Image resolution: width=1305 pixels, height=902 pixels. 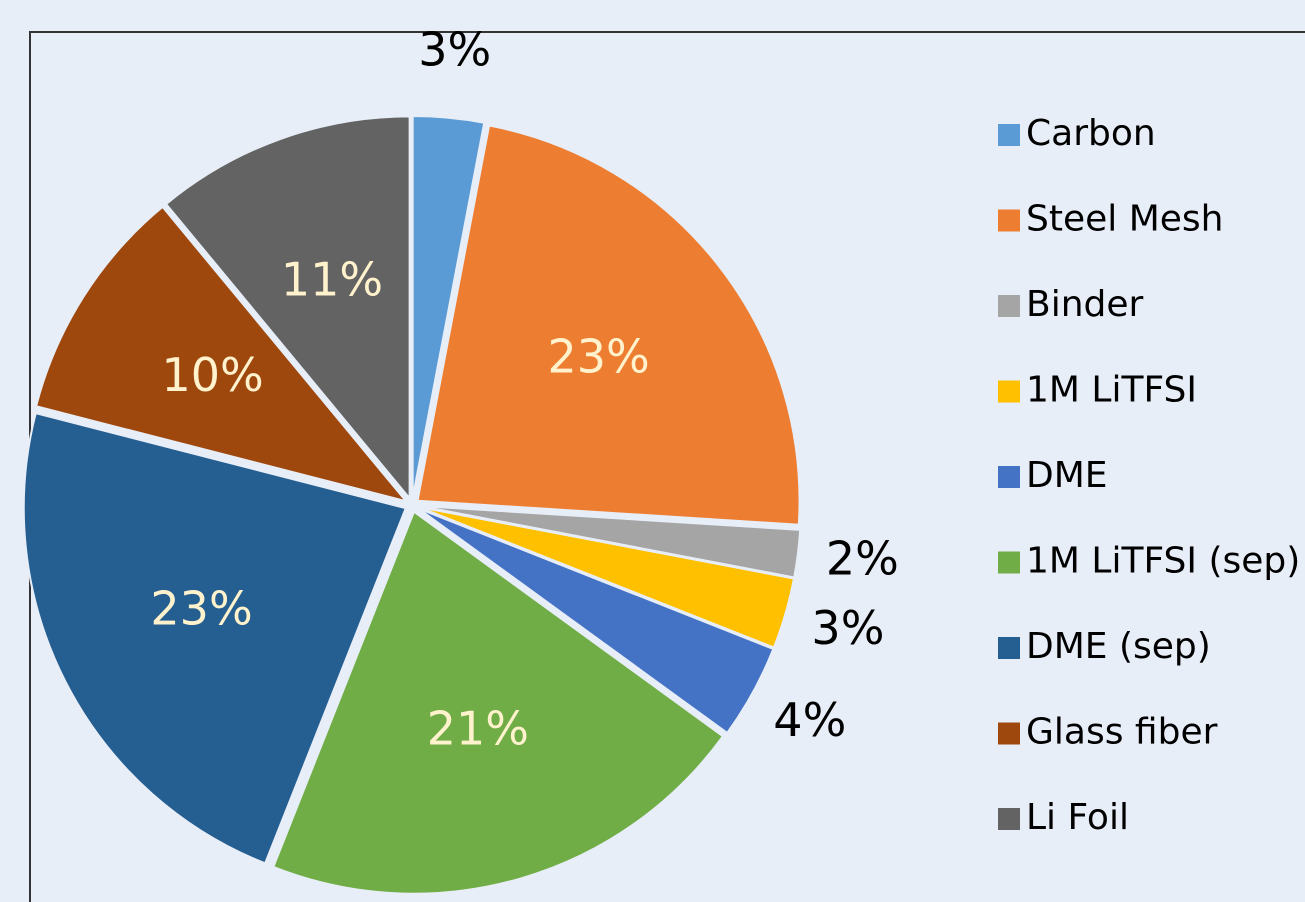 I want to click on data-label: 2%, so click(x=862, y=558).